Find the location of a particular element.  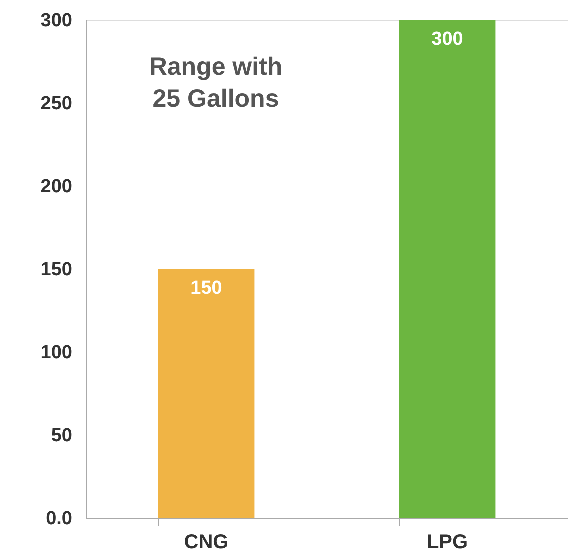

data-label: 300 is located at coordinates (448, 39).